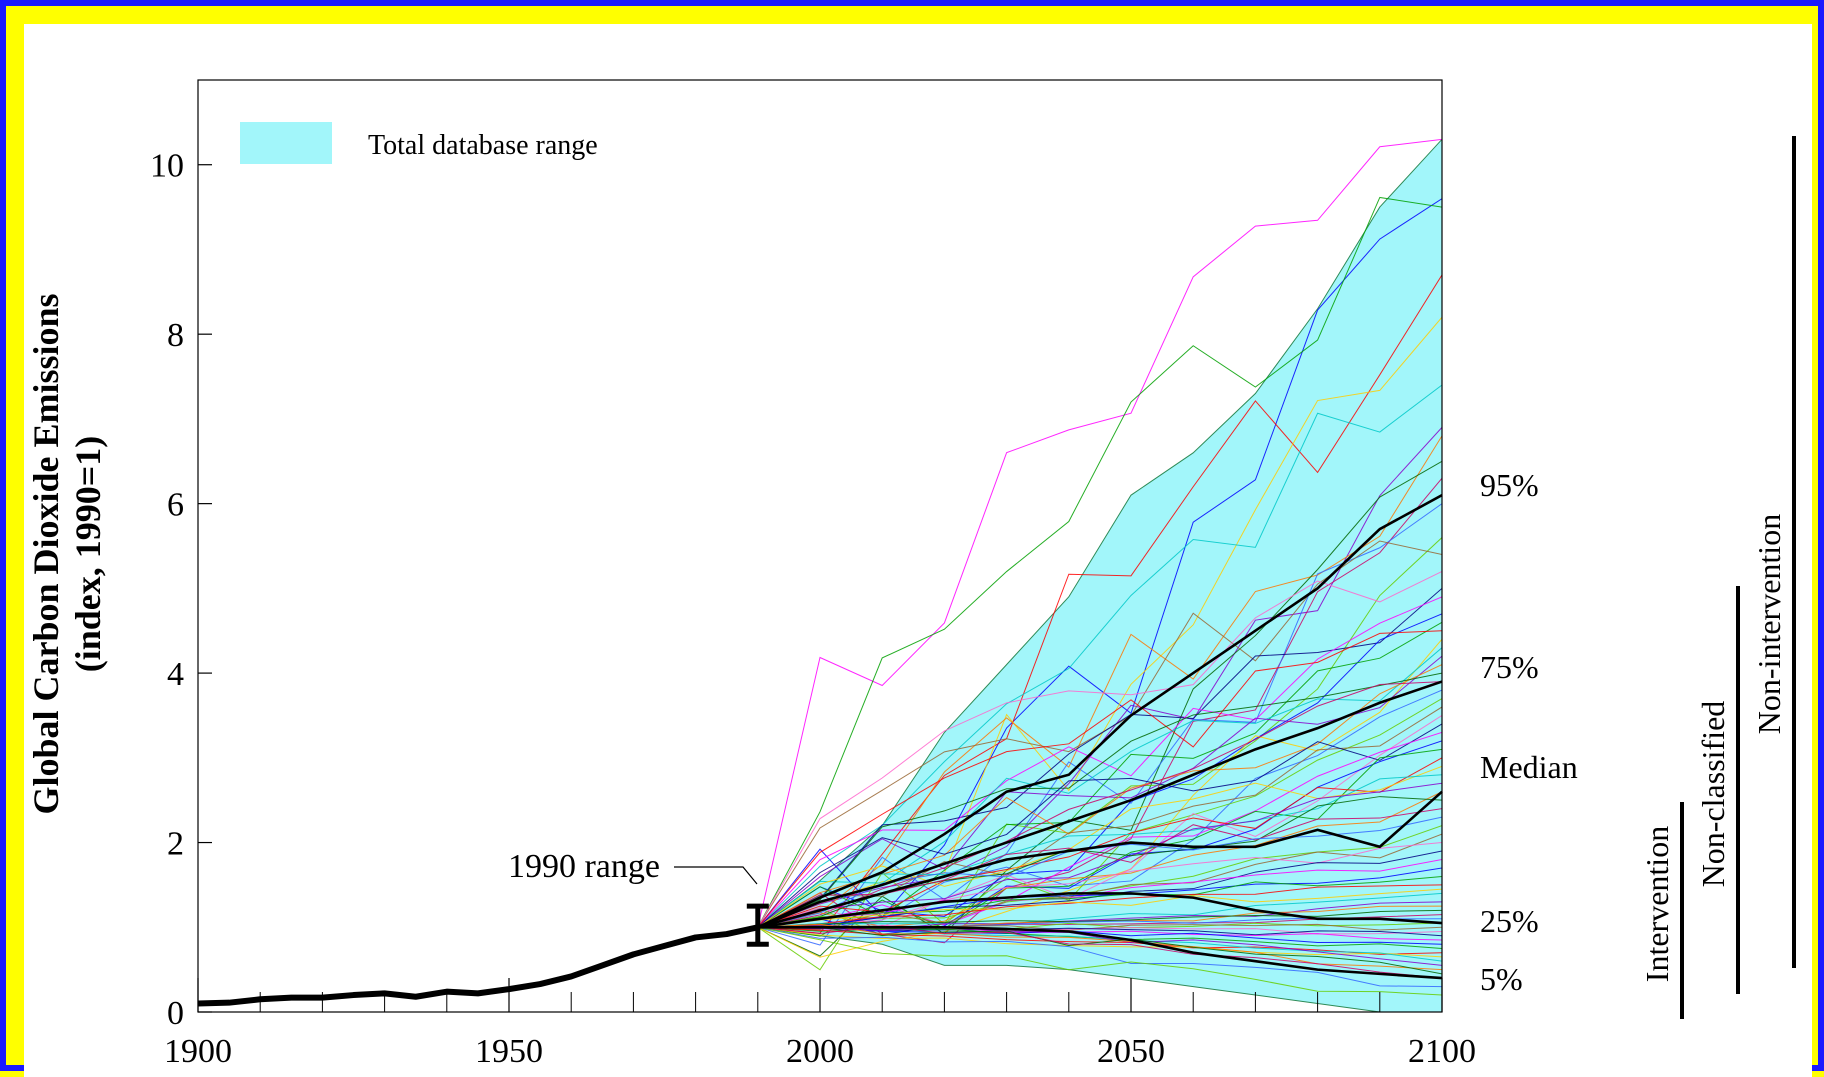 This screenshot has width=1824, height=1077. What do you see at coordinates (483, 145) in the screenshot?
I see `legend-label: Total database range` at bounding box center [483, 145].